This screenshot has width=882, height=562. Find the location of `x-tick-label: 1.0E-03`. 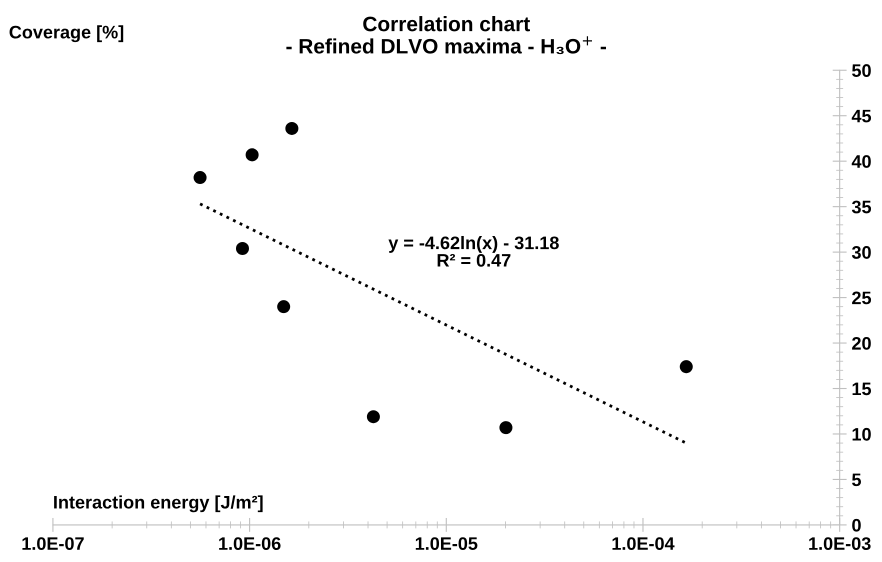

x-tick-label: 1.0E-03 is located at coordinates (840, 543).